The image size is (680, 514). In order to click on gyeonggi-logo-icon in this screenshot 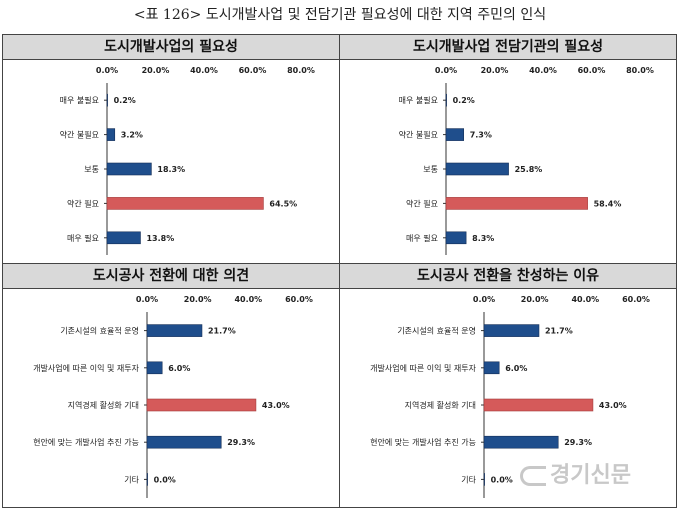, I will do `click(533, 476)`.